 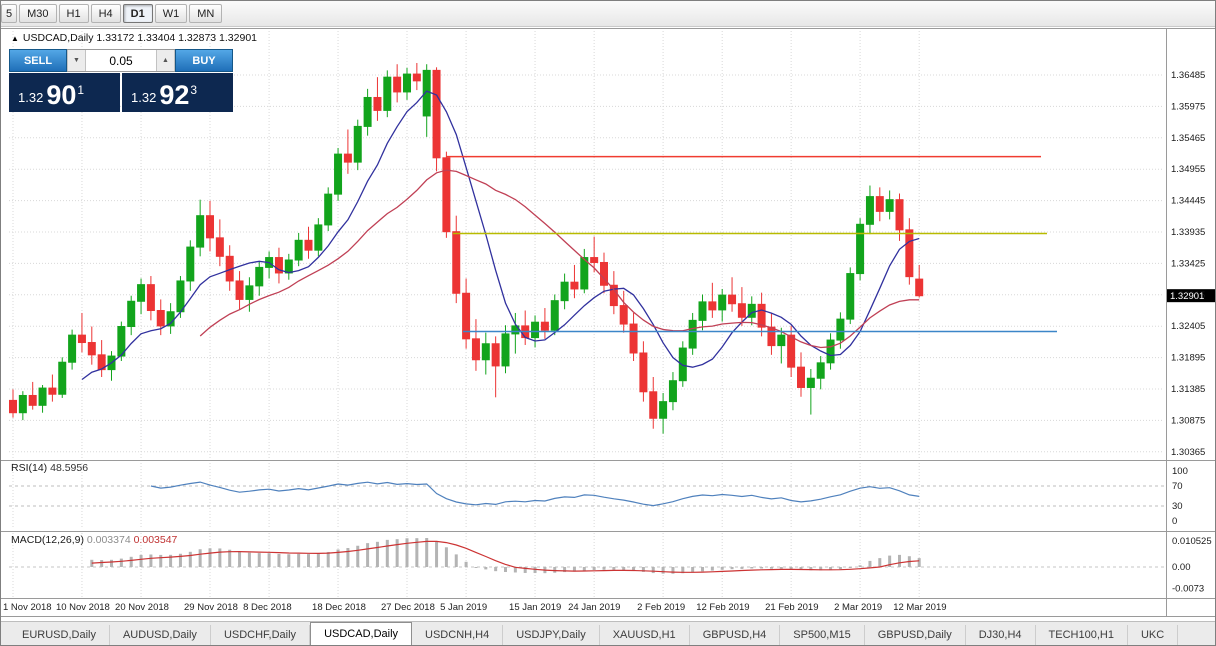 What do you see at coordinates (594, 607) in the screenshot?
I see `date-axis-label: 24 Jan 2019` at bounding box center [594, 607].